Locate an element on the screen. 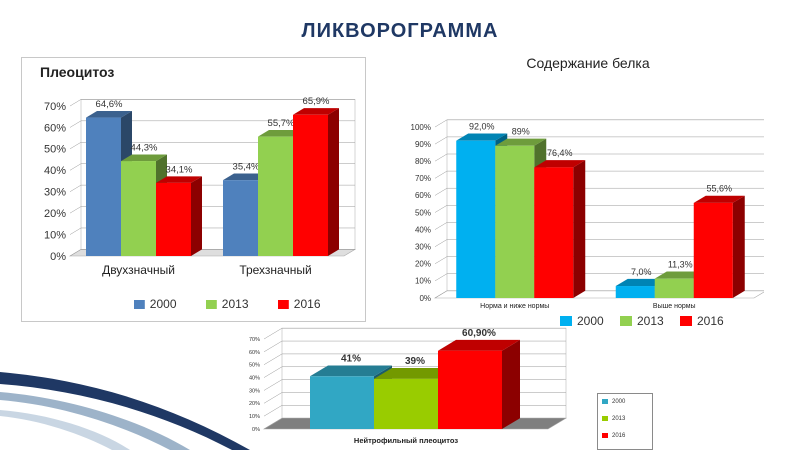  data-label: 11,3% is located at coordinates (680, 264).